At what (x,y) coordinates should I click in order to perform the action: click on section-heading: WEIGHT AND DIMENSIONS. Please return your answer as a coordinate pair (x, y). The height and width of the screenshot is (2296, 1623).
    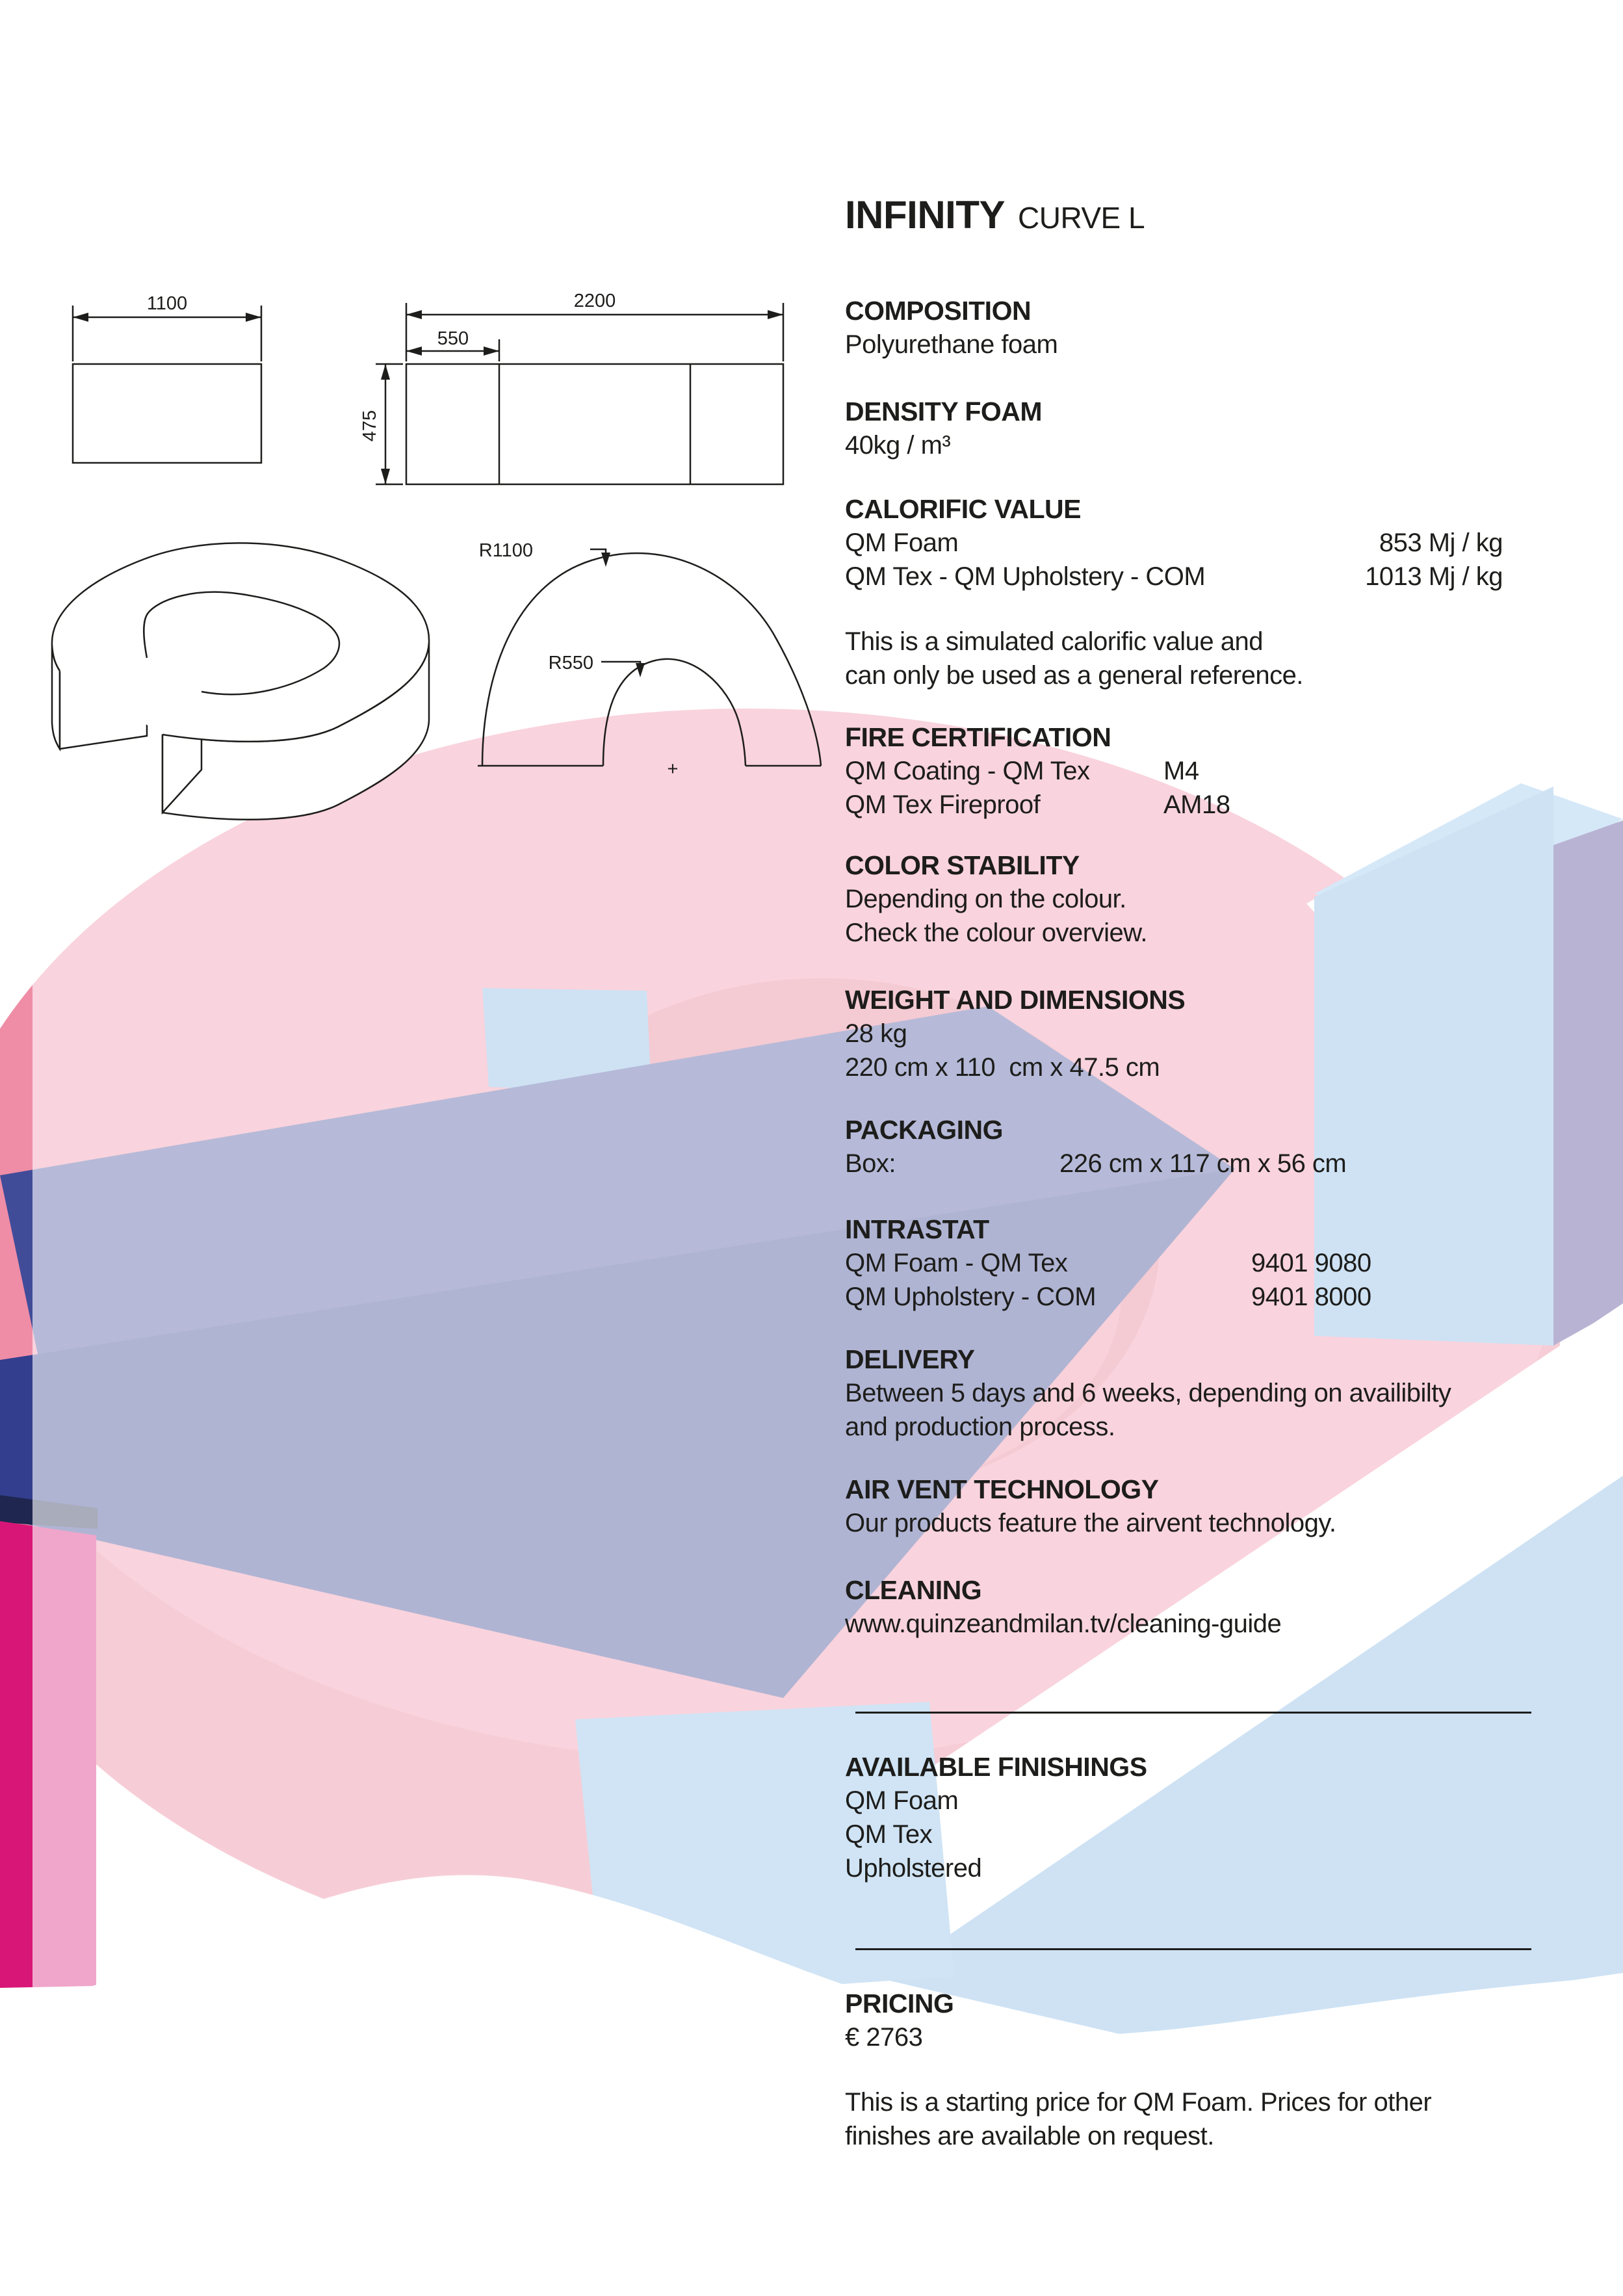
    Looking at the image, I should click on (1015, 1000).